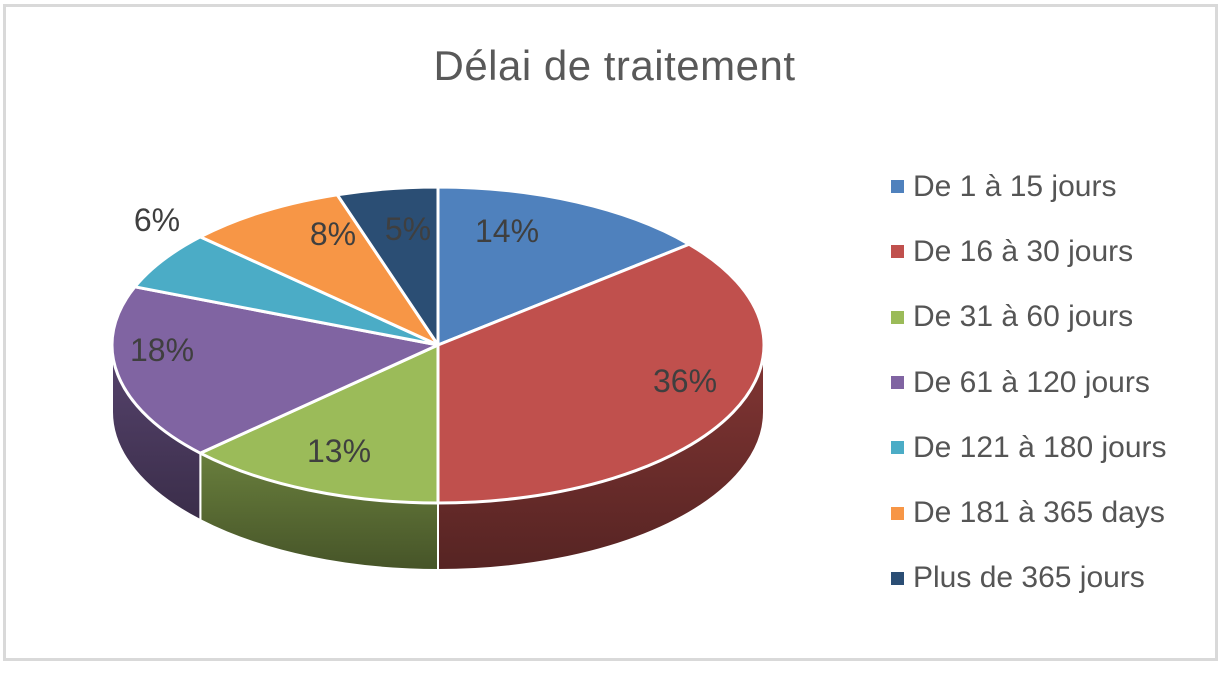  I want to click on legend-item: De 16 à 30 jours, so click(1029, 251).